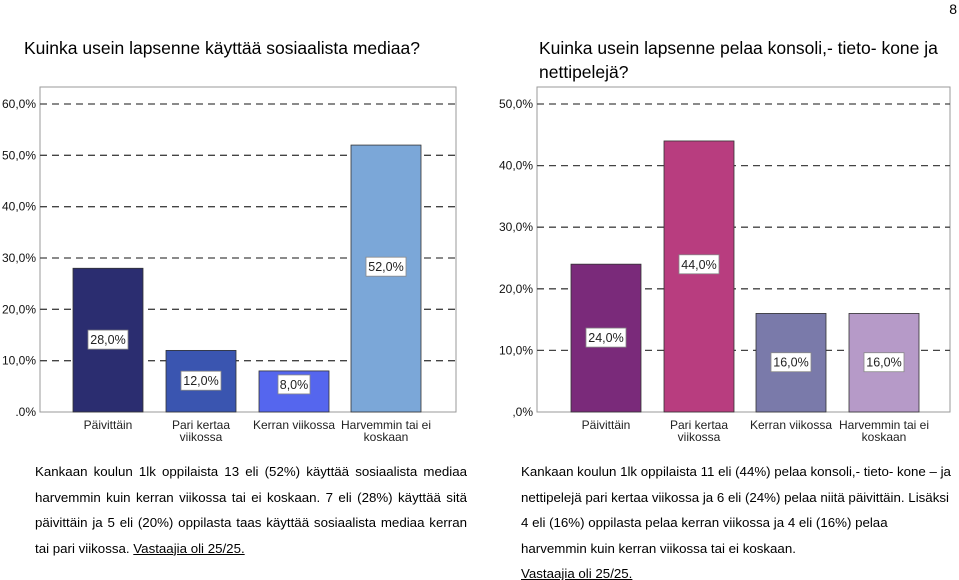  I want to click on chart2-category-label: Pari kertaa, so click(699, 425).